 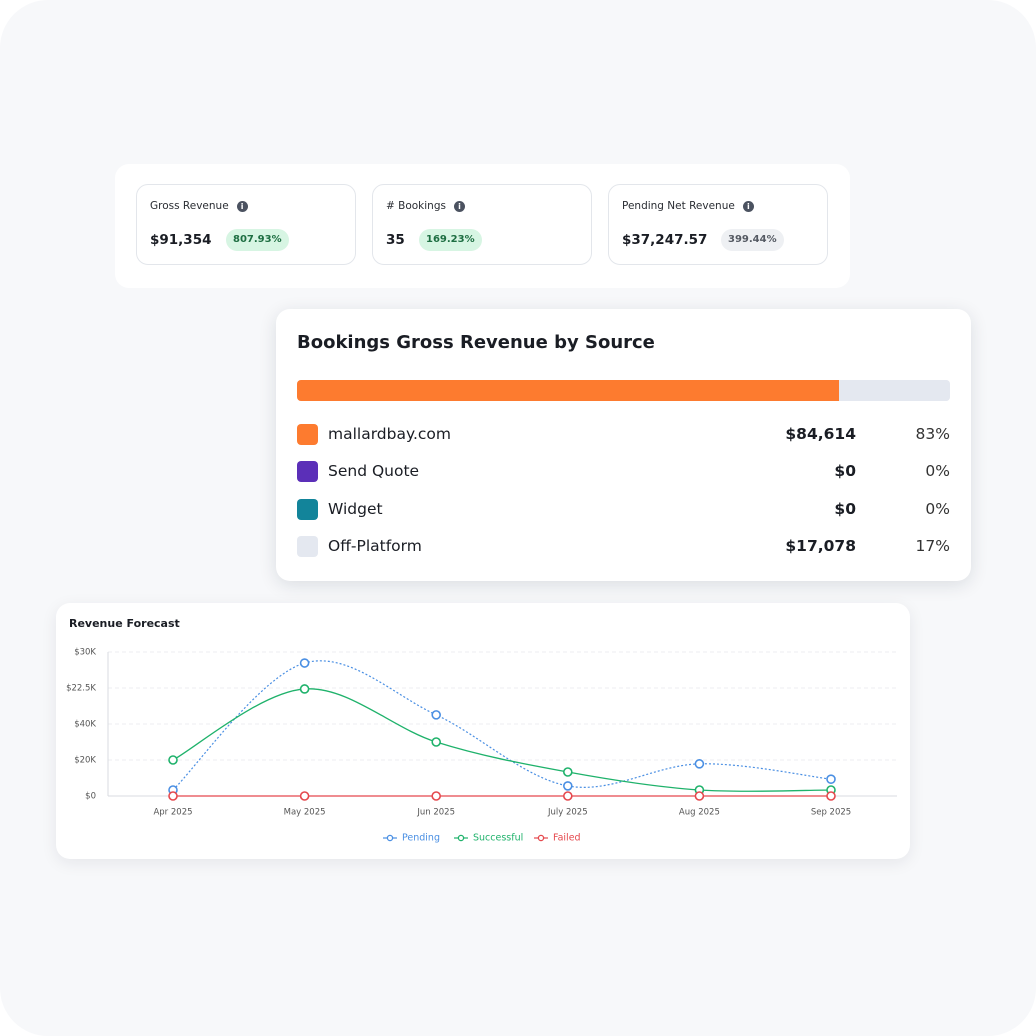 What do you see at coordinates (421, 838) in the screenshot?
I see `legend-label: Pending` at bounding box center [421, 838].